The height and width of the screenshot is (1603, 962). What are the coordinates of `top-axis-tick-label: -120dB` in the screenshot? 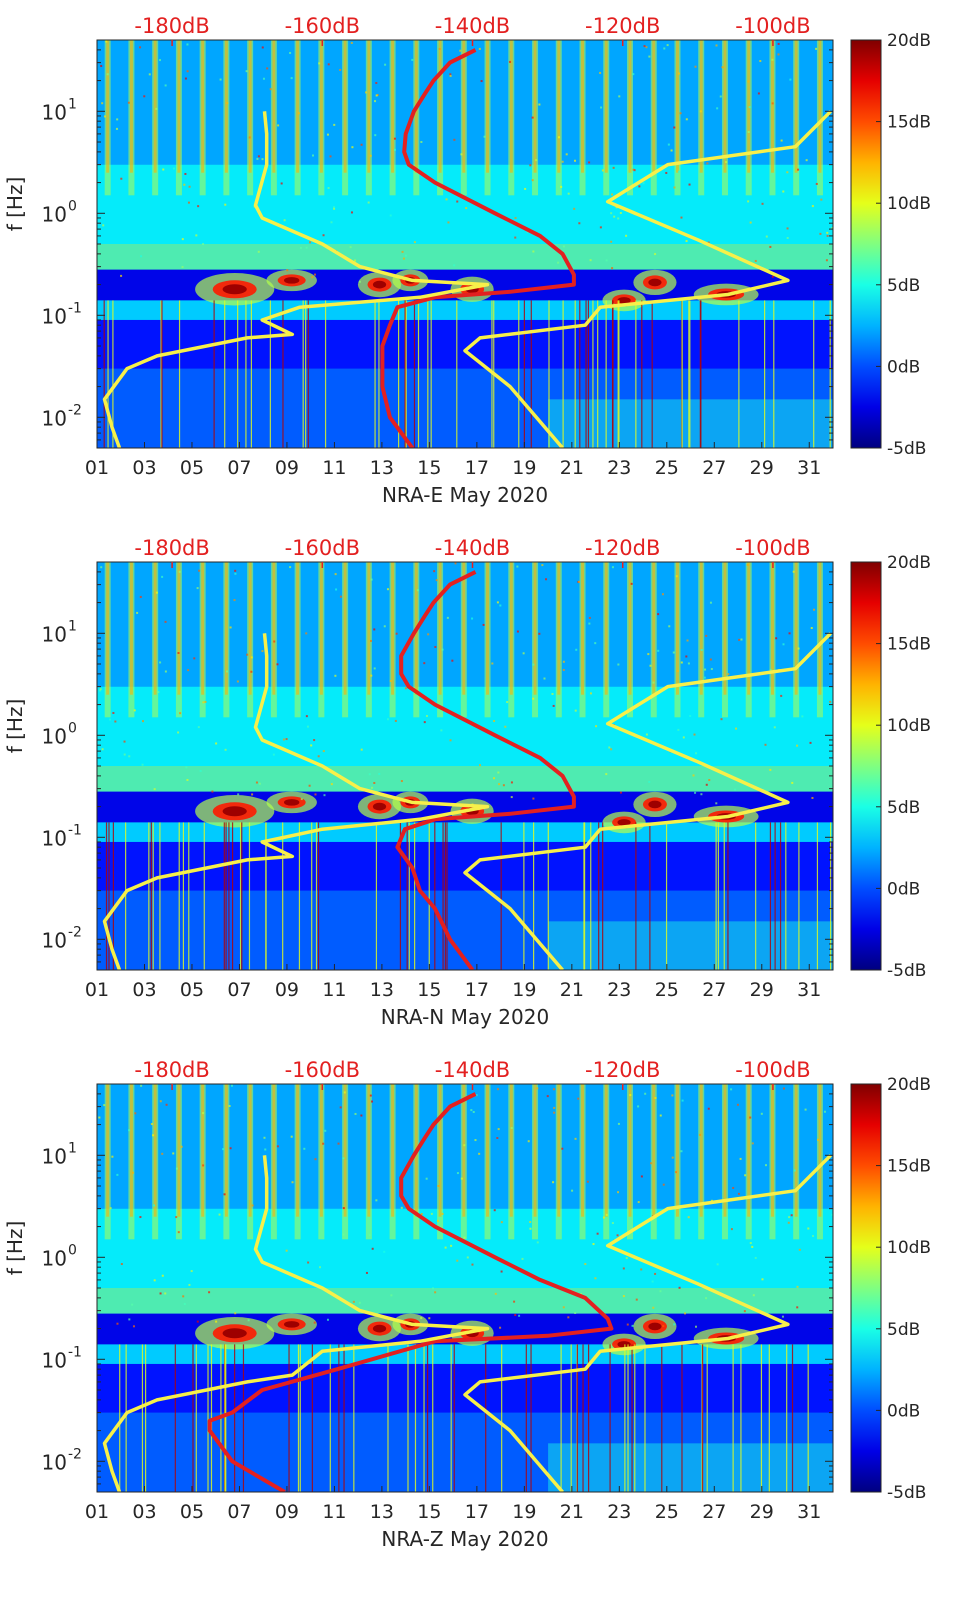 It's located at (622, 1070).